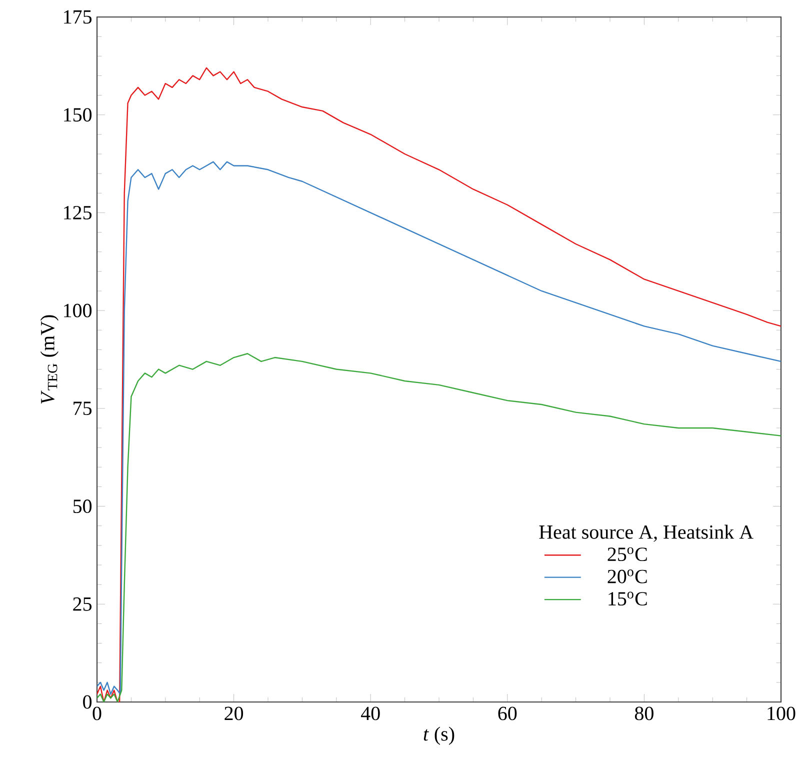 The width and height of the screenshot is (802, 780). What do you see at coordinates (439, 735) in the screenshot?
I see `x-axis-title: t (s)` at bounding box center [439, 735].